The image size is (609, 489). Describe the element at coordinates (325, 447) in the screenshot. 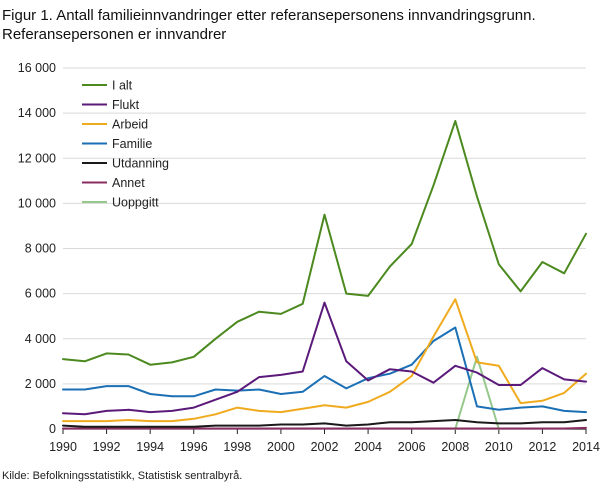

I see `x-tick-label: 2002` at that location.